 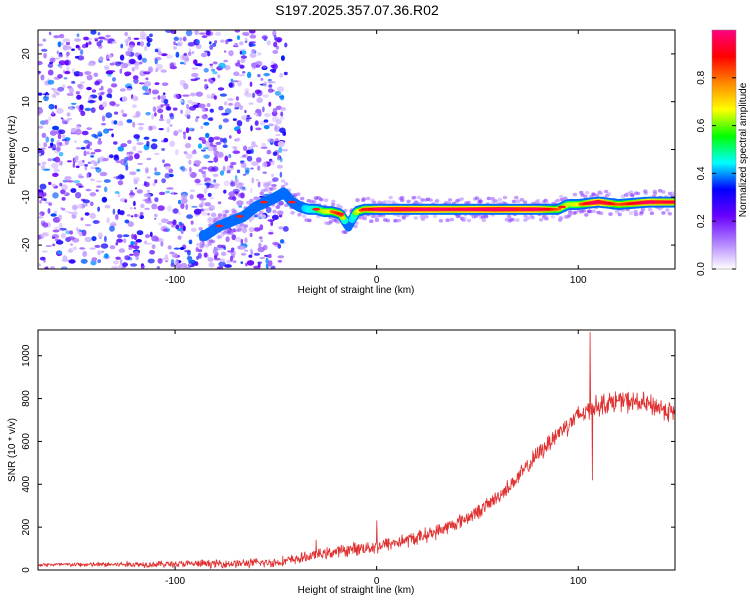 What do you see at coordinates (357, 10) in the screenshot?
I see `chart-title: S197.2025.357.07.36.R02` at bounding box center [357, 10].